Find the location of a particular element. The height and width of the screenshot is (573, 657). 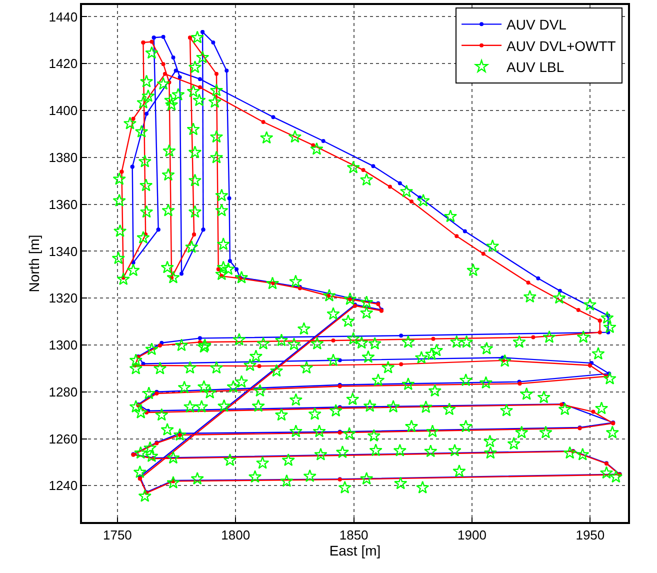

legend-label: AUV LBL is located at coordinates (535, 67).